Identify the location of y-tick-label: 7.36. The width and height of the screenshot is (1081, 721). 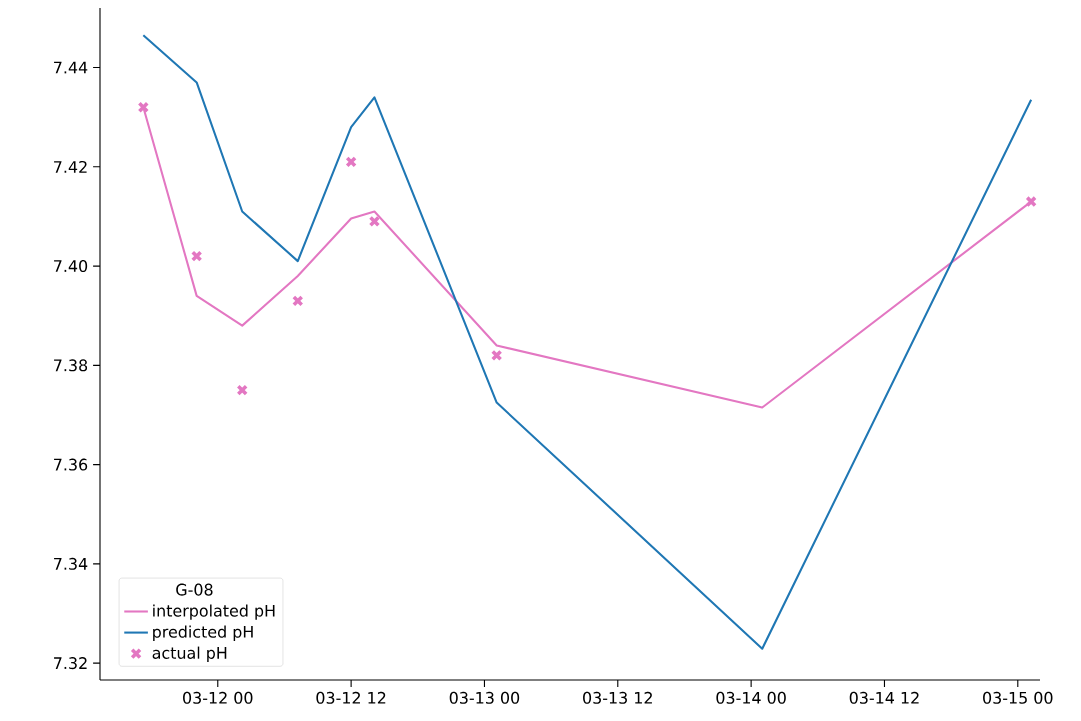
(71, 464).